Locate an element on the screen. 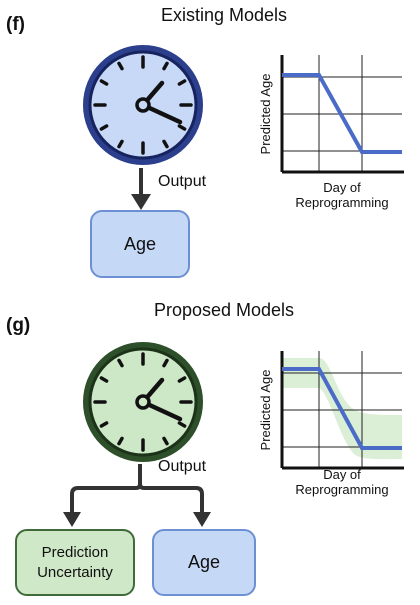  panel-f-letter: (f) is located at coordinates (15, 24).